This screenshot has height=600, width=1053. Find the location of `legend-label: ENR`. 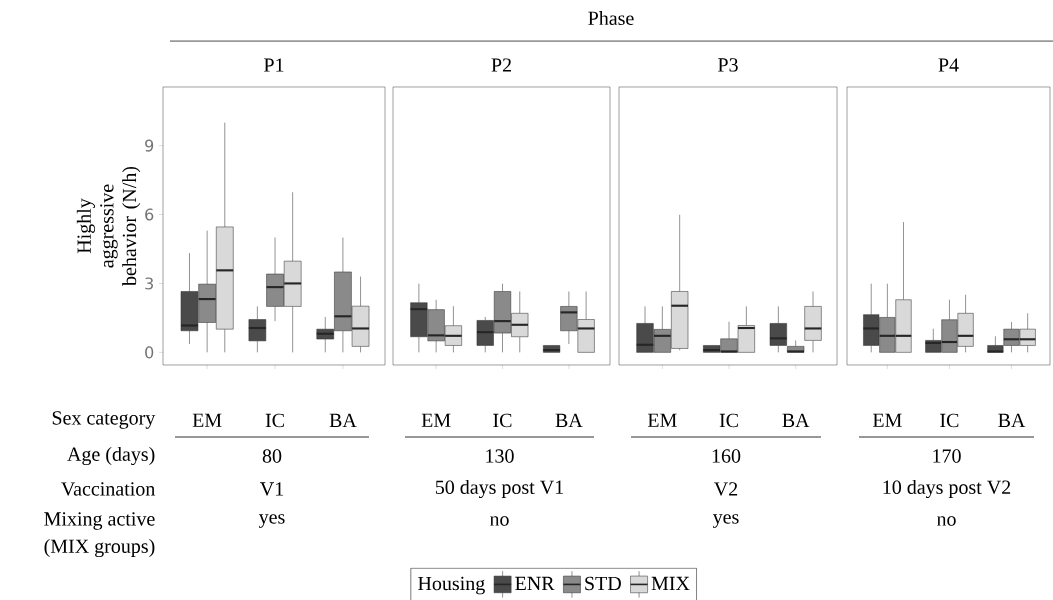

legend-label: ENR is located at coordinates (535, 583).